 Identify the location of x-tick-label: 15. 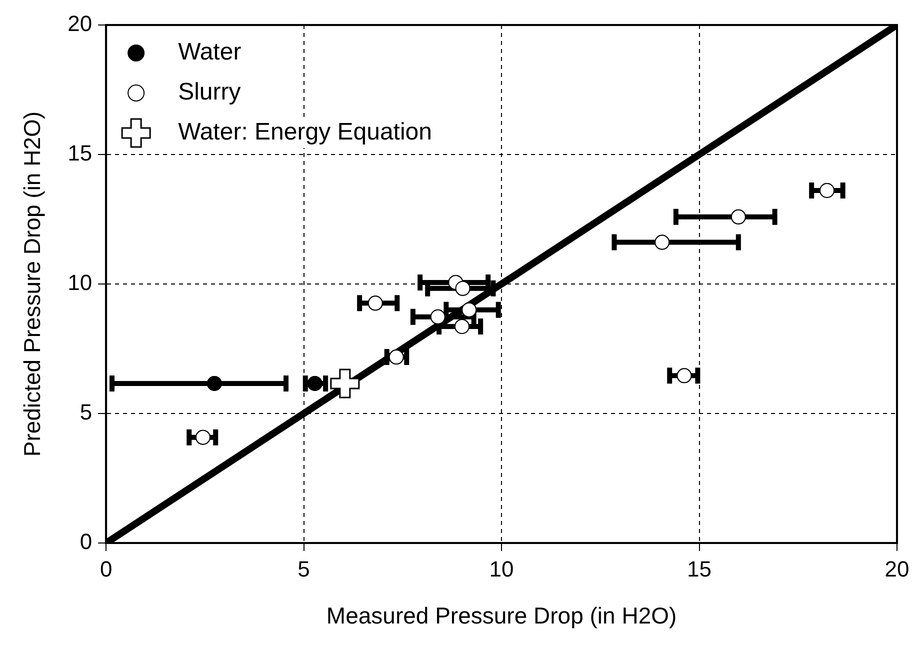
(699, 569).